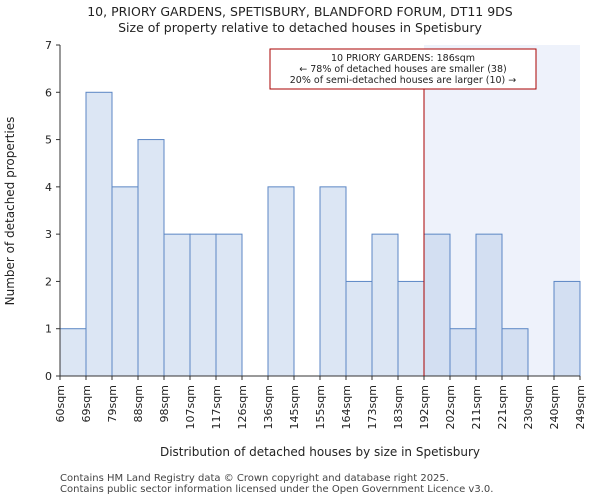  I want to click on x-tick-label: 155sqm, so click(320, 407).